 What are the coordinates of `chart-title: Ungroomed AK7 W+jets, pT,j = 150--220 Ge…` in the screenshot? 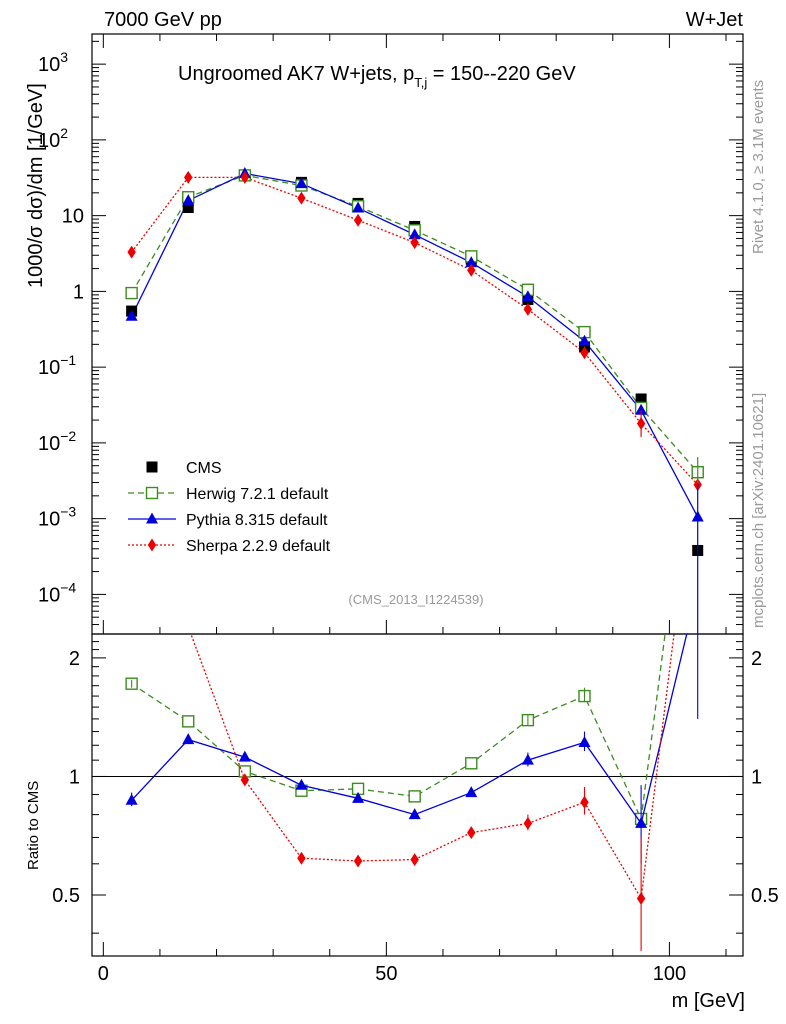 It's located at (377, 76).